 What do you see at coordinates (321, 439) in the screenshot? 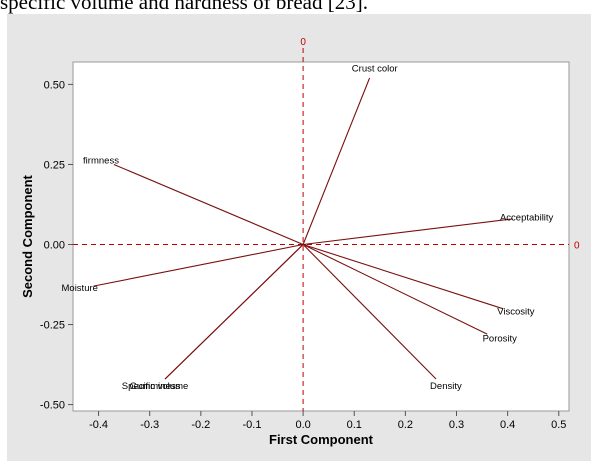
I see `x-axis-title: First Component` at bounding box center [321, 439].